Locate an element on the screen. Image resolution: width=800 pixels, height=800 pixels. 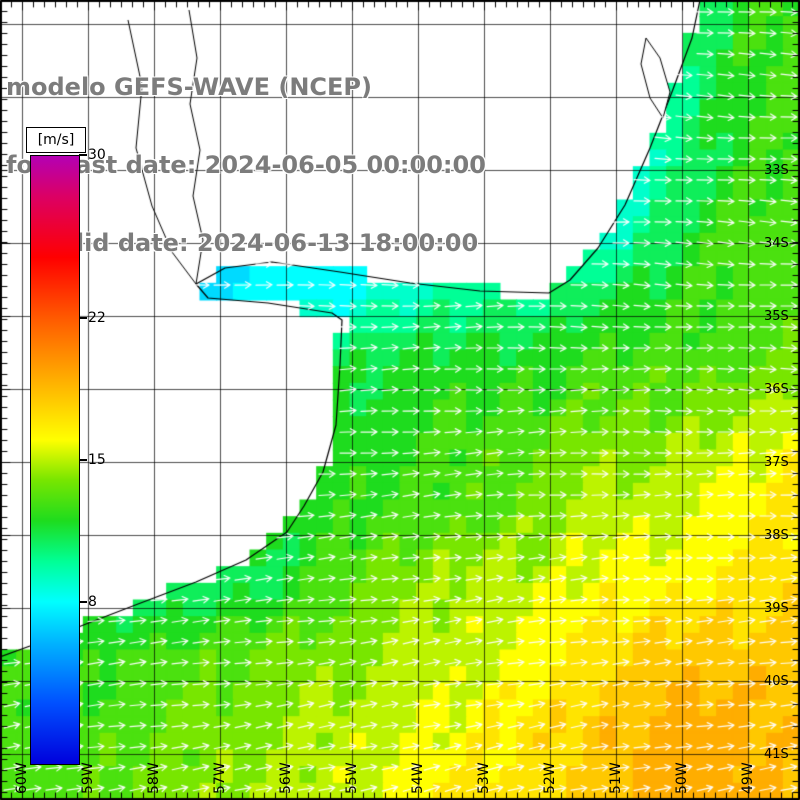
longitude-label: 54W is located at coordinates (418, 778).